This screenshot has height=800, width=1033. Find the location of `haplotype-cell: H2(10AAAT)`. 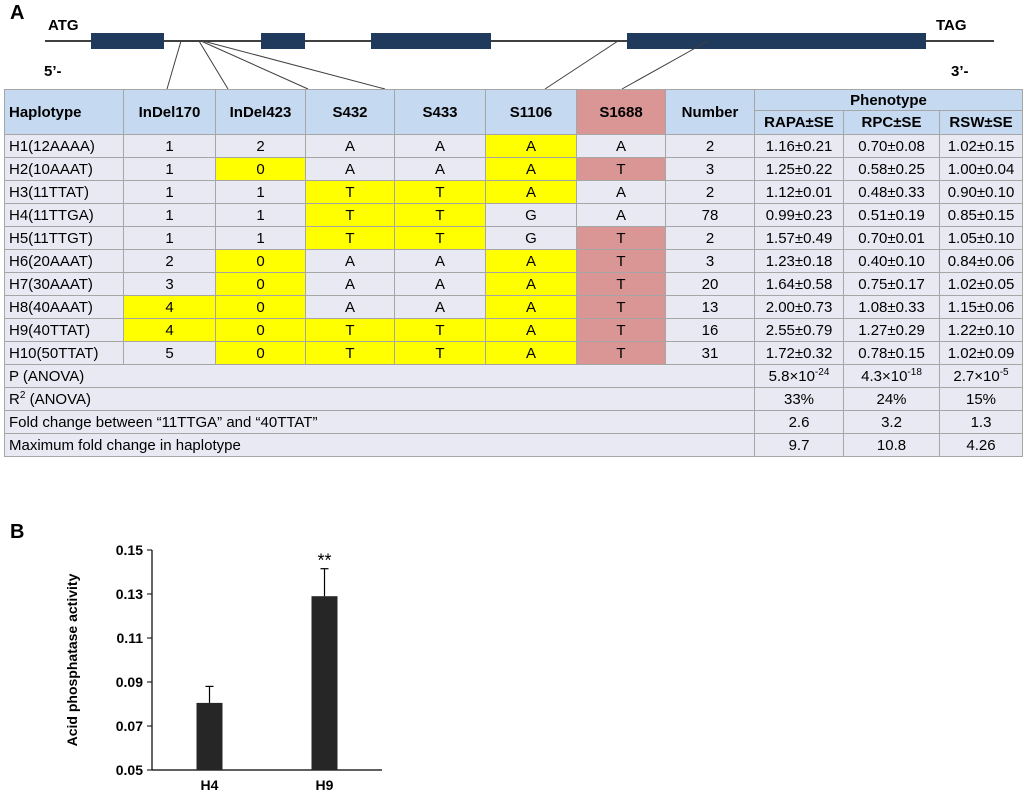

haplotype-cell: H2(10AAAT) is located at coordinates (64, 169).